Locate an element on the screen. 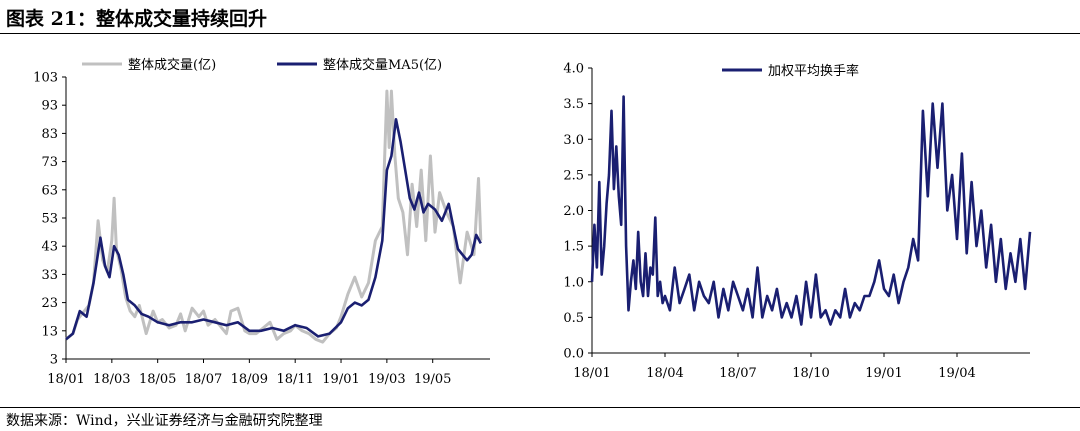  y-tick-label: 43 is located at coordinates (49, 247).